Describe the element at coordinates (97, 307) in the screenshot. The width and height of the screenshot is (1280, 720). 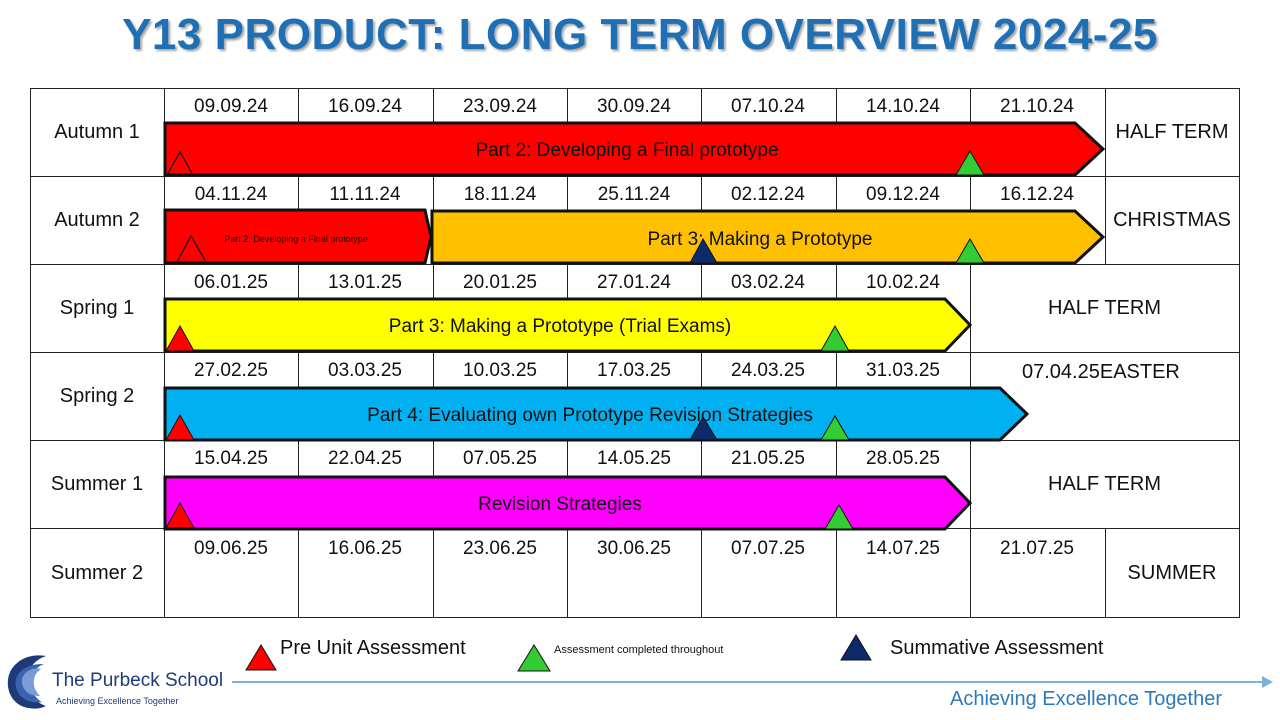
I see `term-label-spring-1: Spring 1` at that location.